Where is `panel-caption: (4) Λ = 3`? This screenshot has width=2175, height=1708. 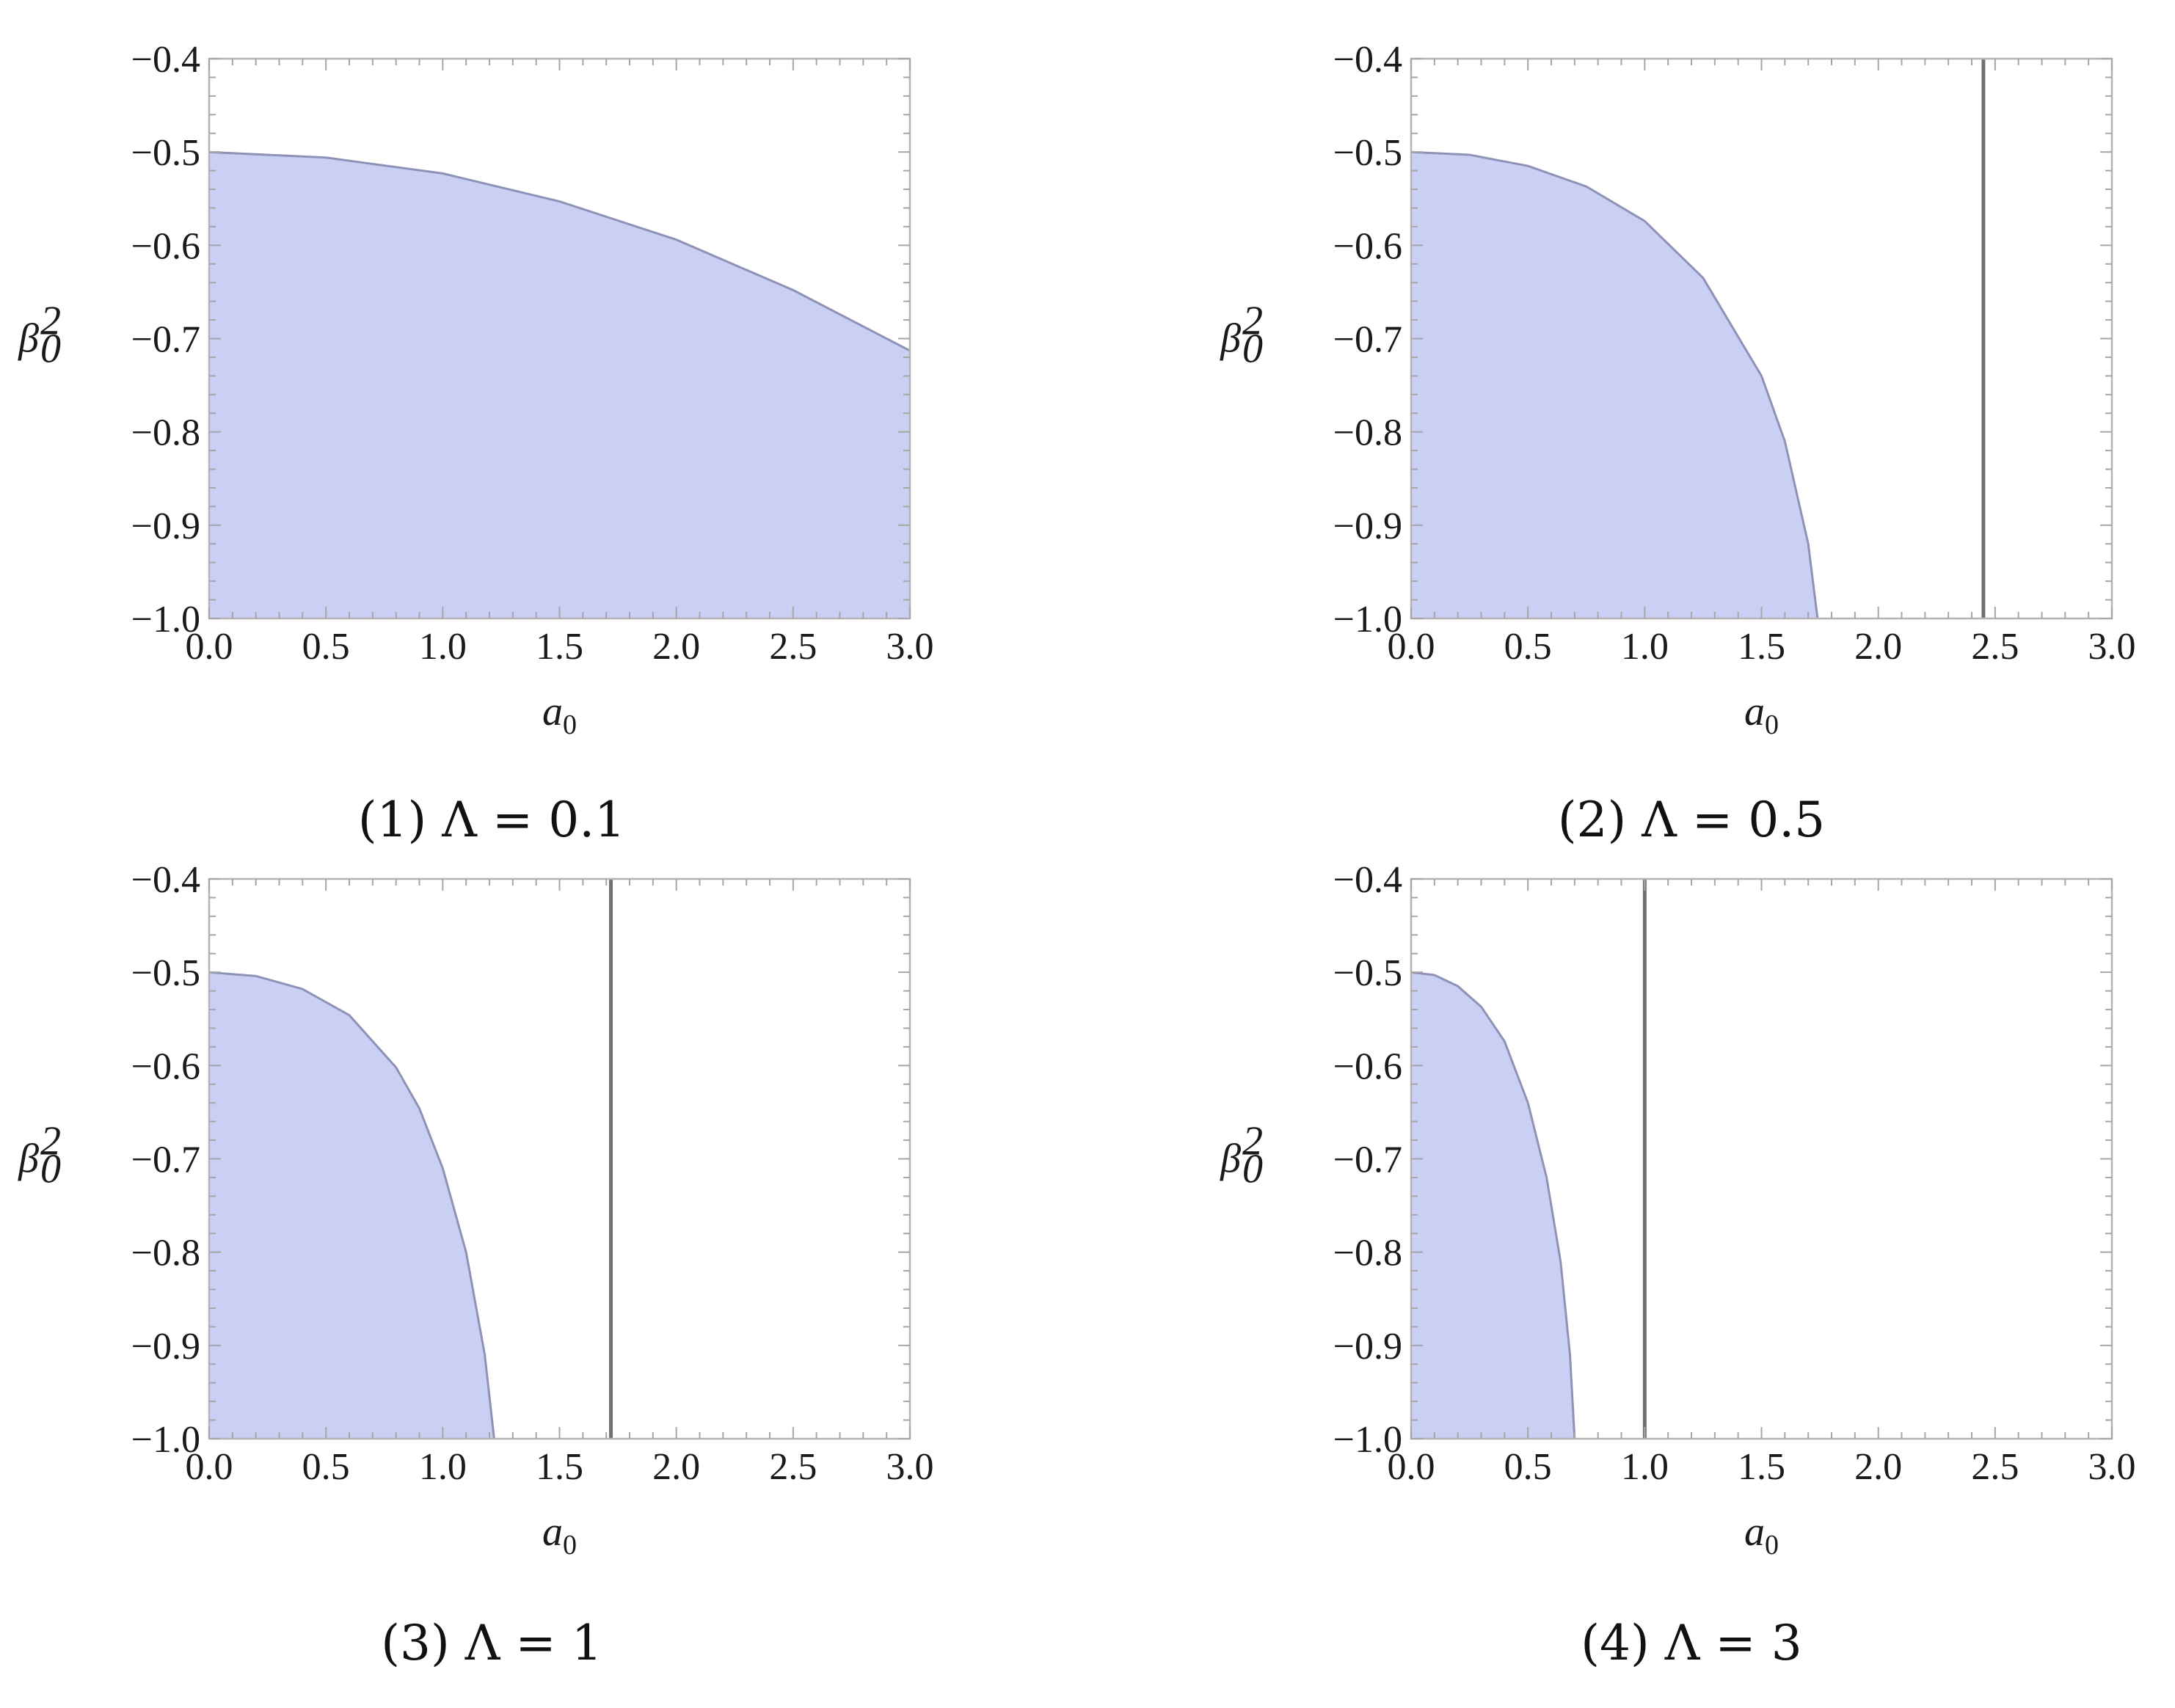
panel-caption: (4) Λ = 3 is located at coordinates (1691, 1643).